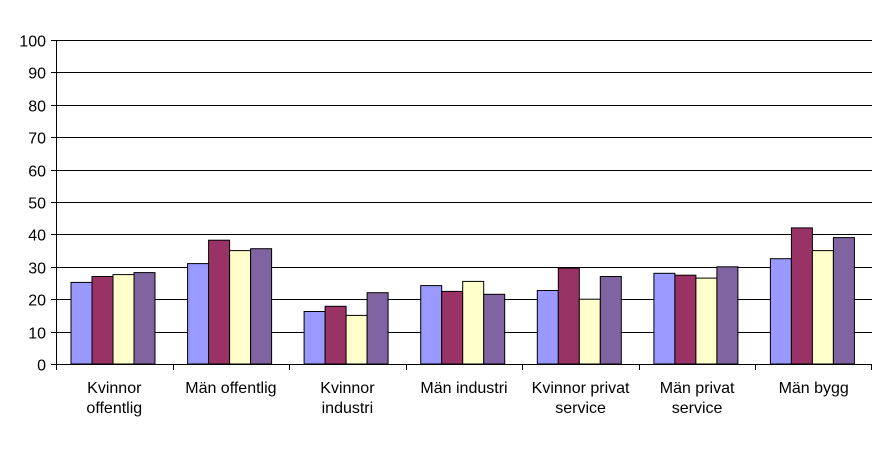 This screenshot has width=892, height=466. I want to click on bar-cat5-series2, so click(706, 321).